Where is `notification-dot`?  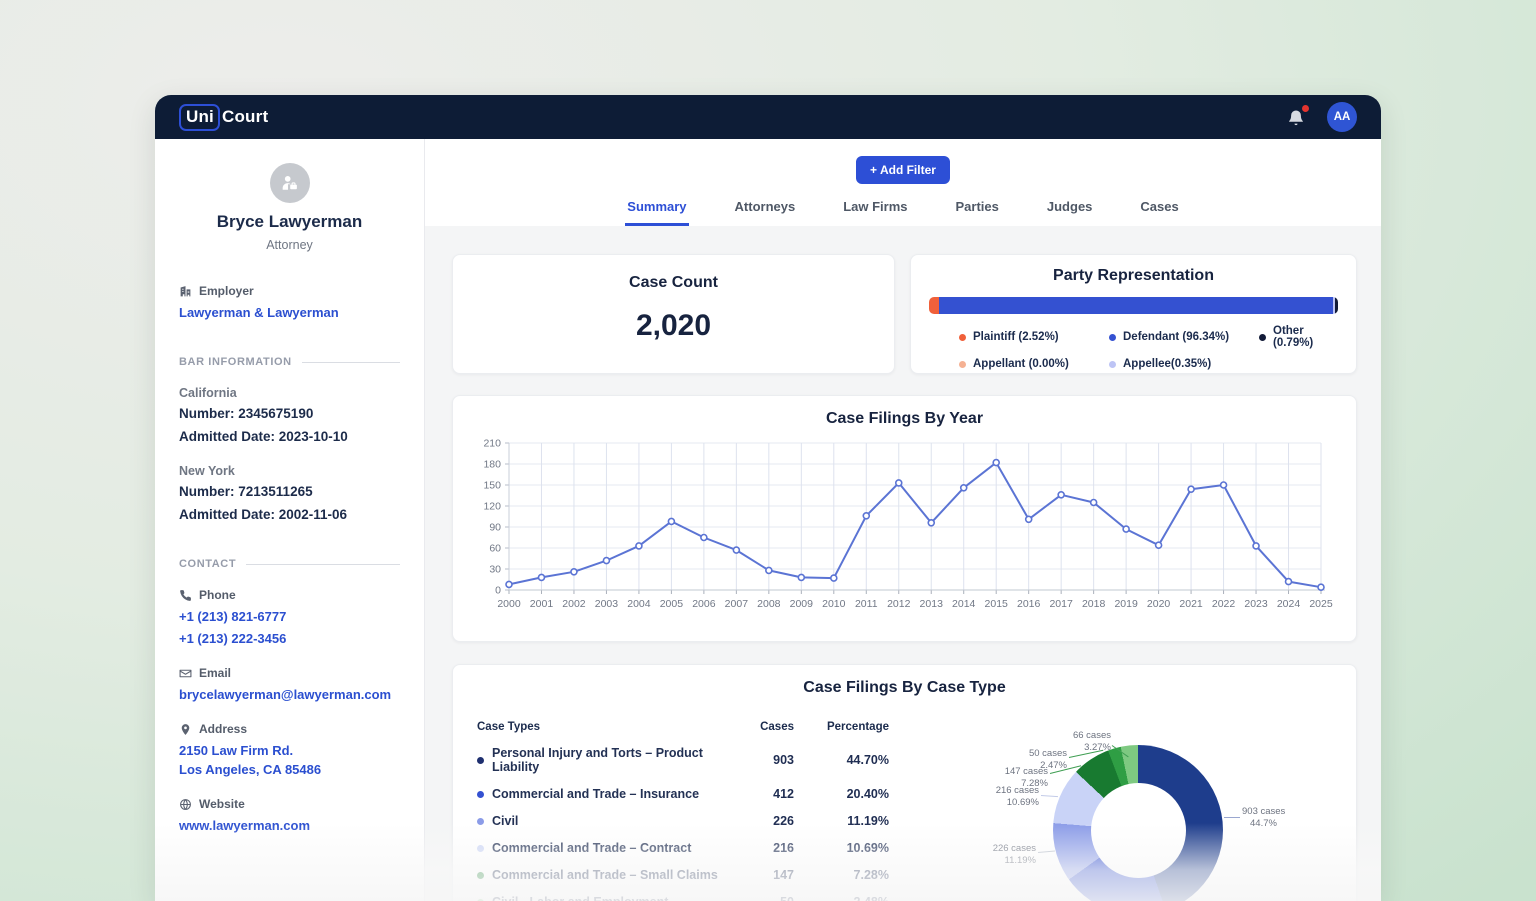 notification-dot is located at coordinates (1305, 108).